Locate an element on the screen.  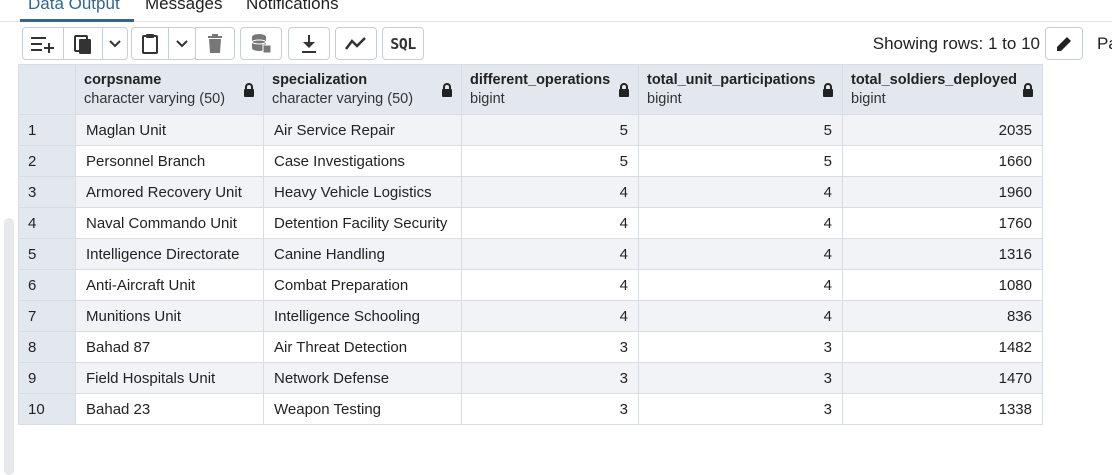
cell-corpsname: Field Hospitals Unit is located at coordinates (169, 378).